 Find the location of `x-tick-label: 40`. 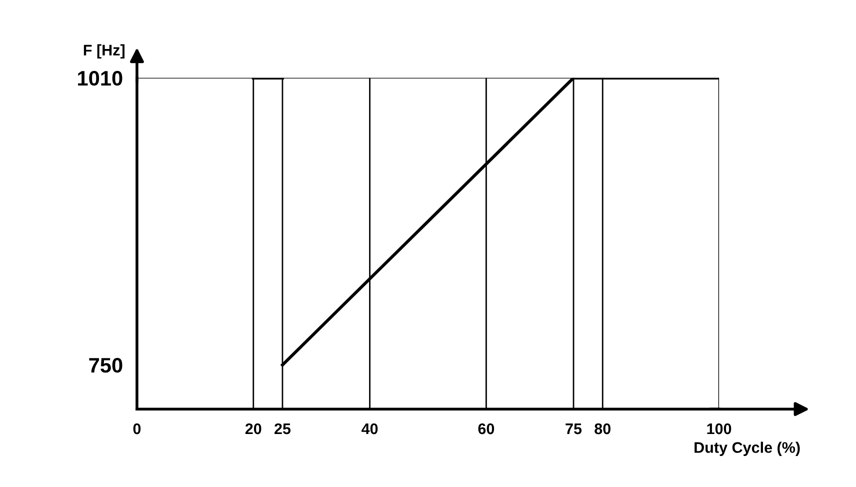

x-tick-label: 40 is located at coordinates (370, 428).